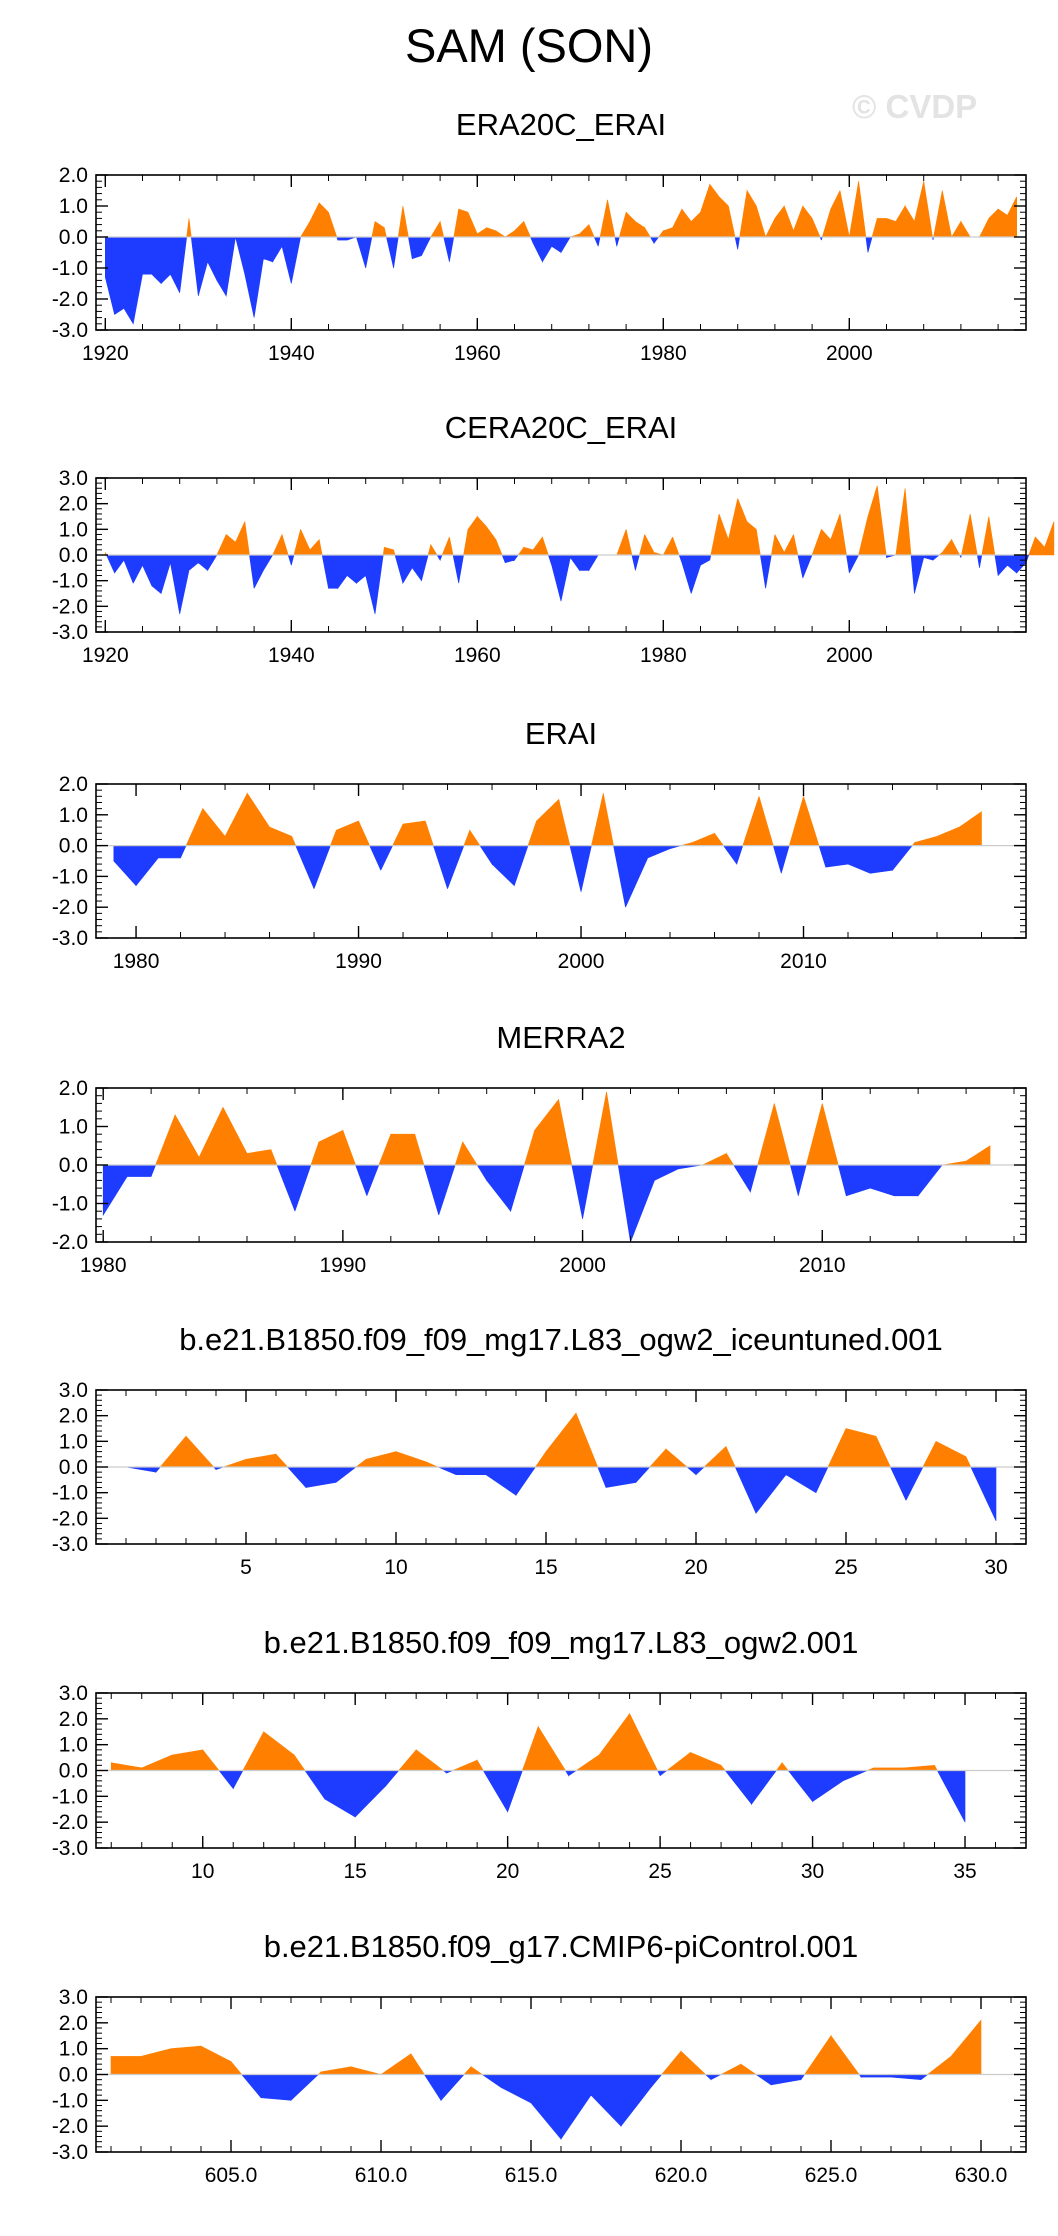  Describe the element at coordinates (831, 2175) in the screenshot. I see `x-tick-label: 625.0` at that location.